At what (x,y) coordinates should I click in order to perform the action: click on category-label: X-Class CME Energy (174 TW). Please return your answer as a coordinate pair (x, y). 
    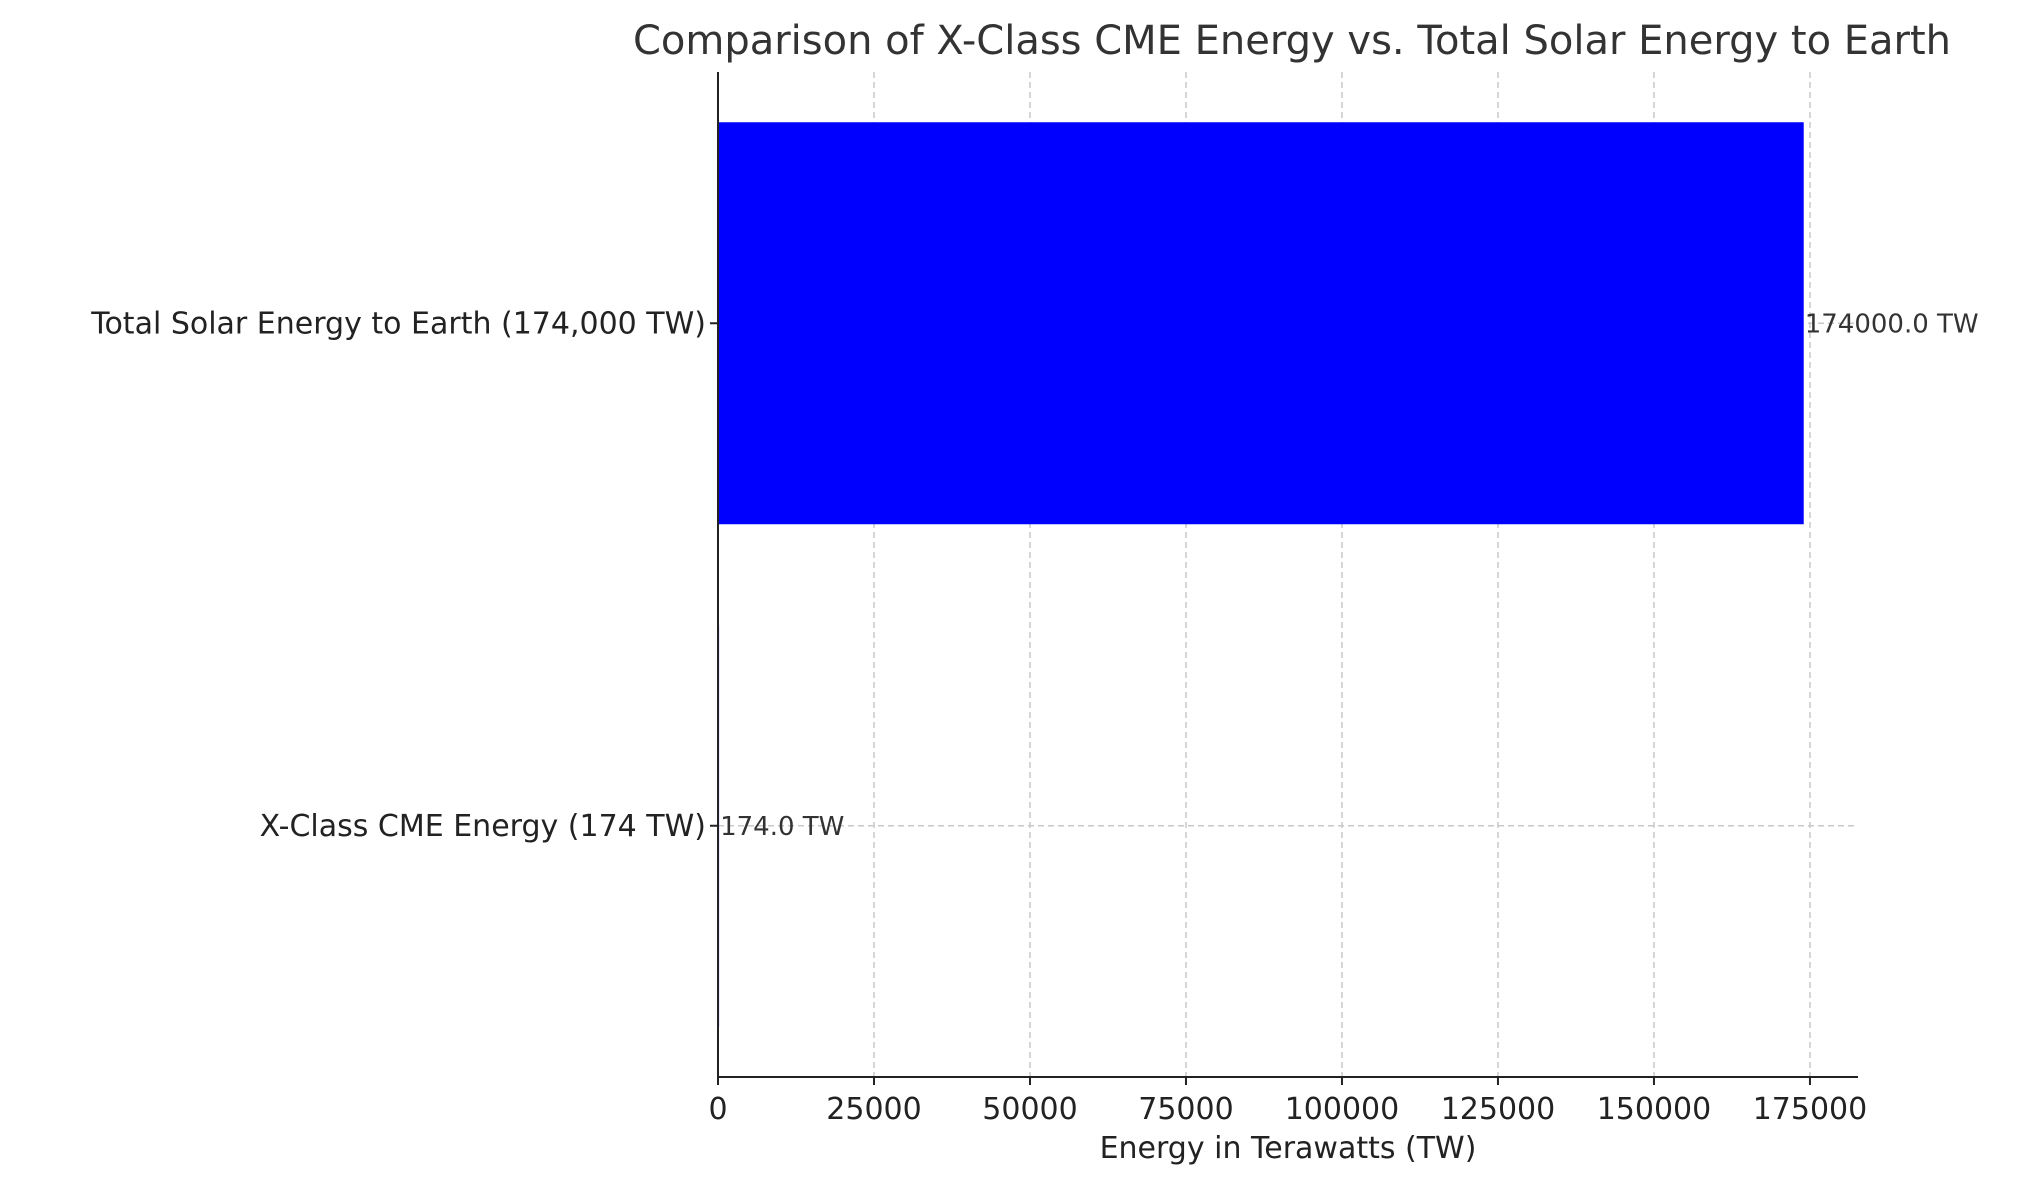
    Looking at the image, I should click on (483, 826).